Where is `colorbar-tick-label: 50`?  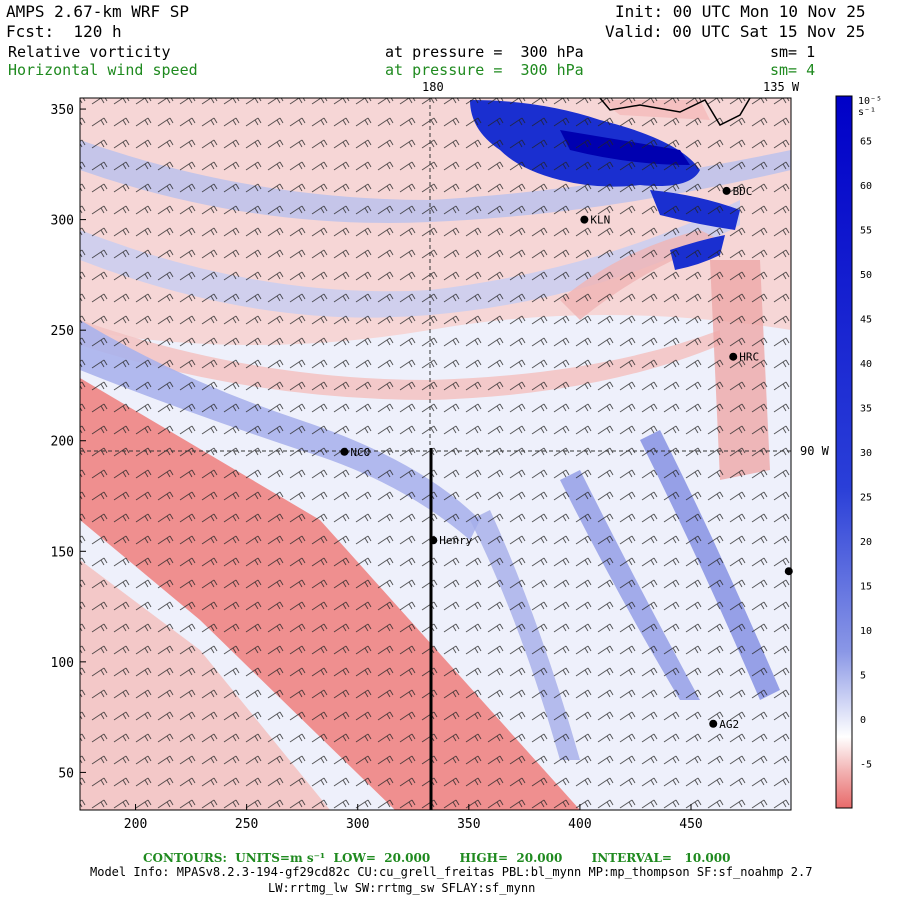 colorbar-tick-label: 50 is located at coordinates (866, 275).